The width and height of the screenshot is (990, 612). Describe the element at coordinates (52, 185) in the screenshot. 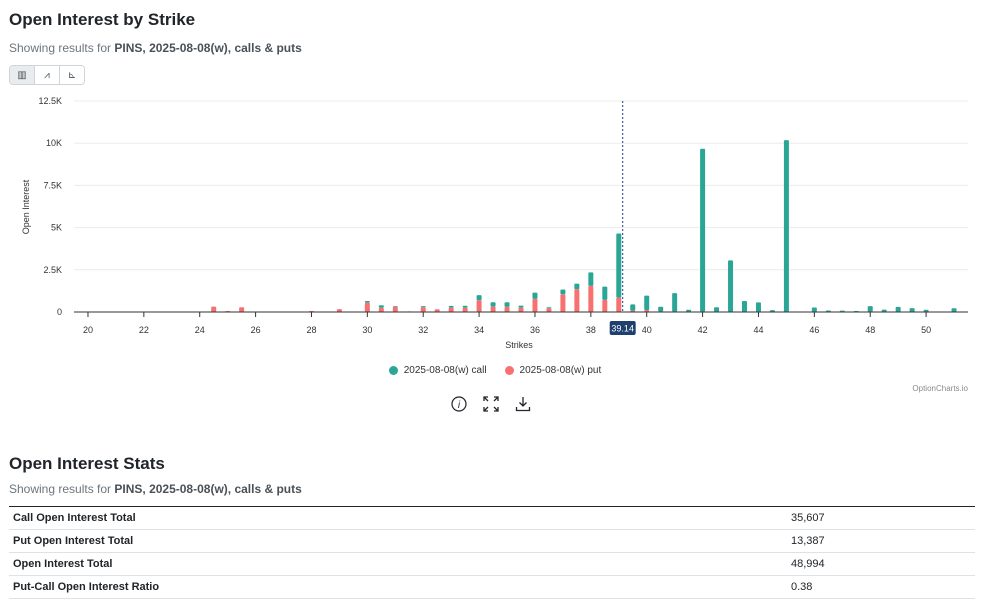

I see `y-tick-label: 7.5K` at that location.